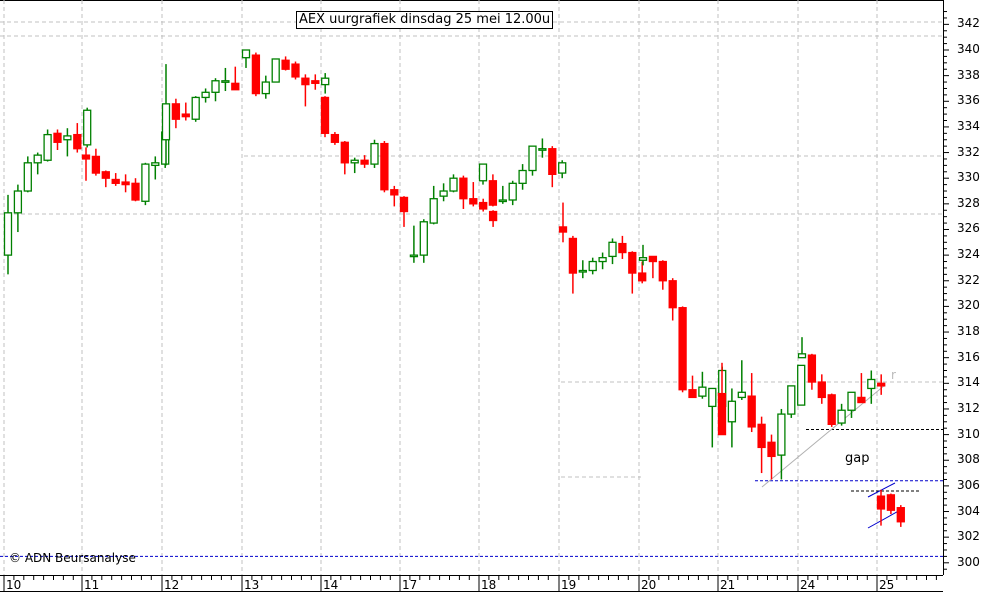 The image size is (984, 608). What do you see at coordinates (172, 585) in the screenshot?
I see `x-tick-label: 12` at bounding box center [172, 585].